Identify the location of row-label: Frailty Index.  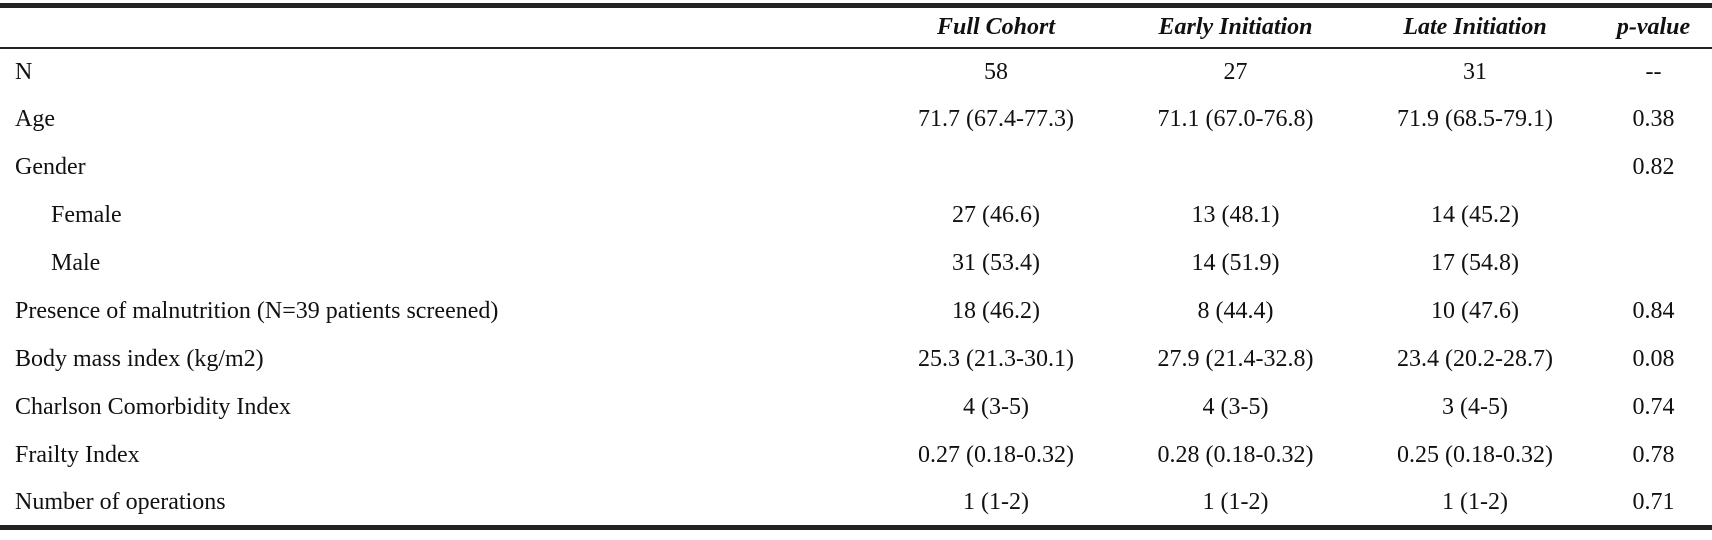
(77, 455).